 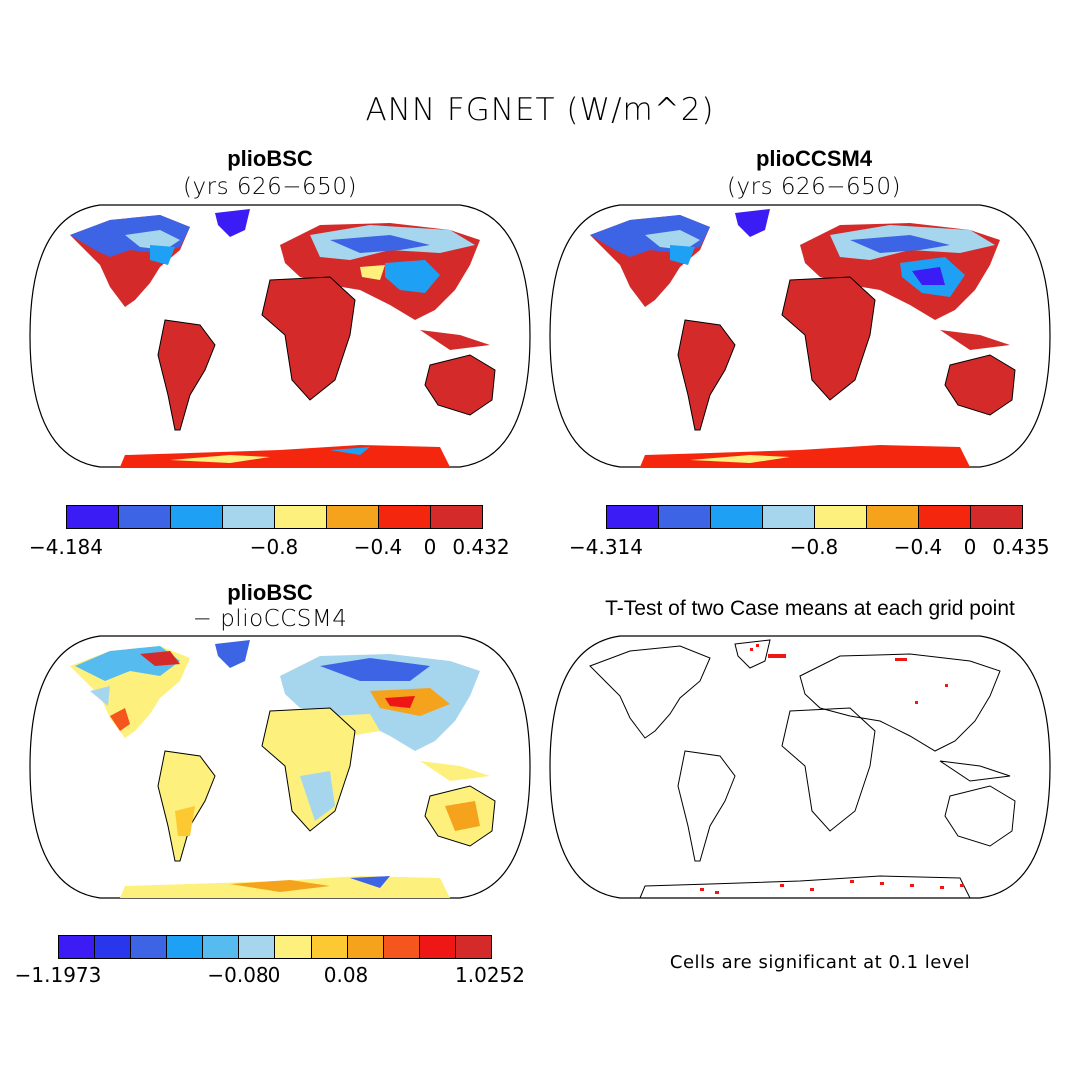 I want to click on colorbar-tick-label: −1.1973, so click(x=58, y=975).